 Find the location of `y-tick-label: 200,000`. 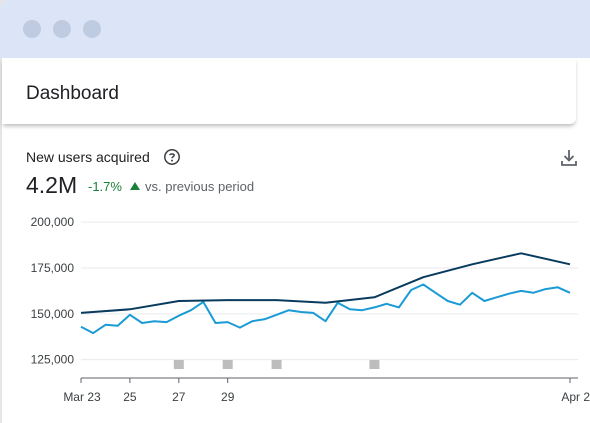

y-tick-label: 200,000 is located at coordinates (53, 222).